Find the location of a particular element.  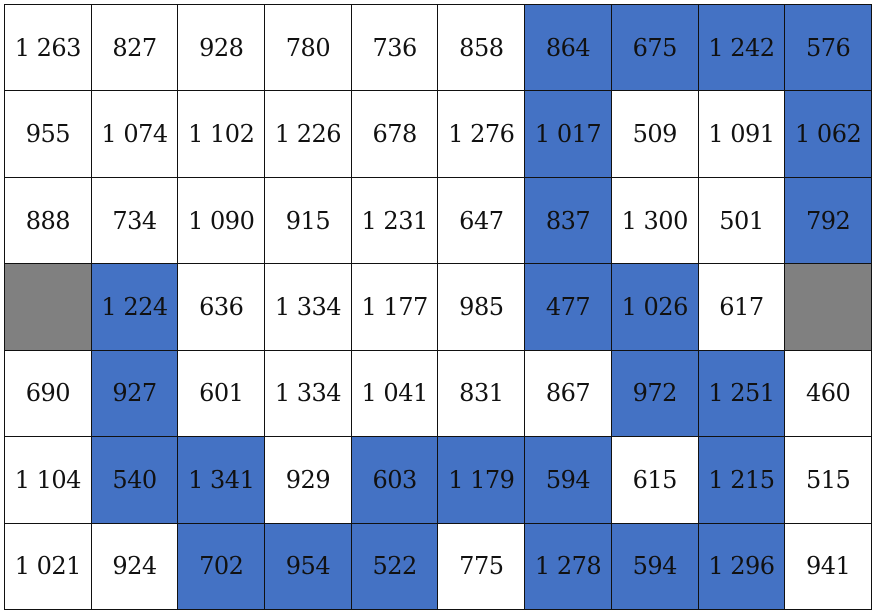

grid-cell-r3-c6: 647 is located at coordinates (482, 221).